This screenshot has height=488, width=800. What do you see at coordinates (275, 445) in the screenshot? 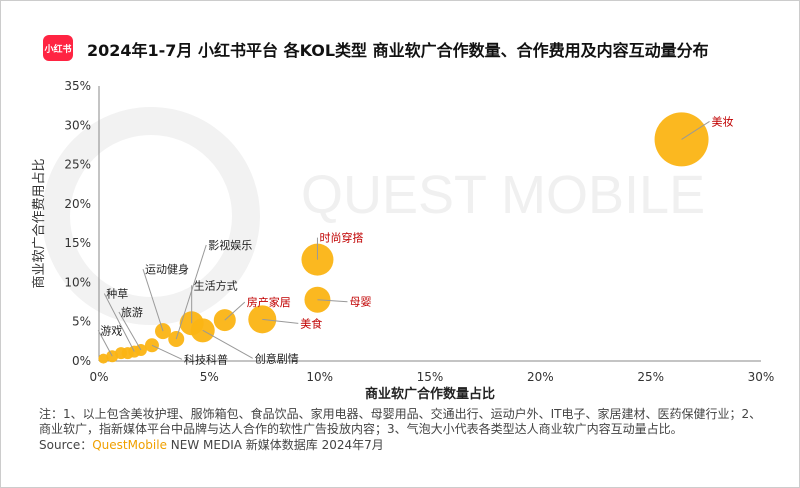
I see `source-rest: NEW MEDIA 新媒体数据库 2024年7月` at bounding box center [275, 445].